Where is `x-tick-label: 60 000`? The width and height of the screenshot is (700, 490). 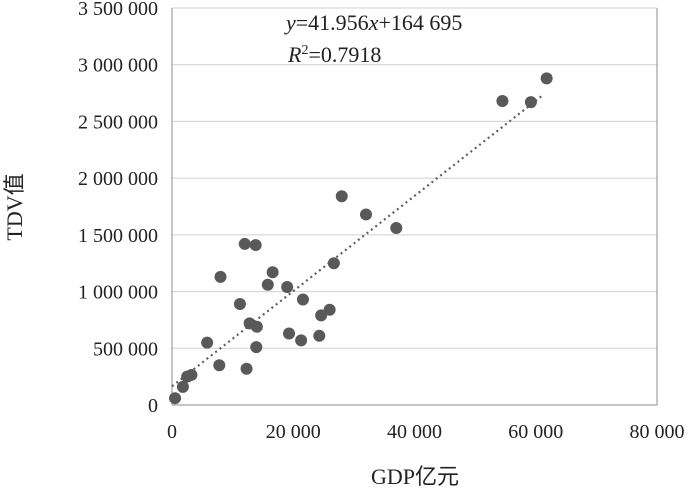 x-tick-label: 60 000 is located at coordinates (535, 432).